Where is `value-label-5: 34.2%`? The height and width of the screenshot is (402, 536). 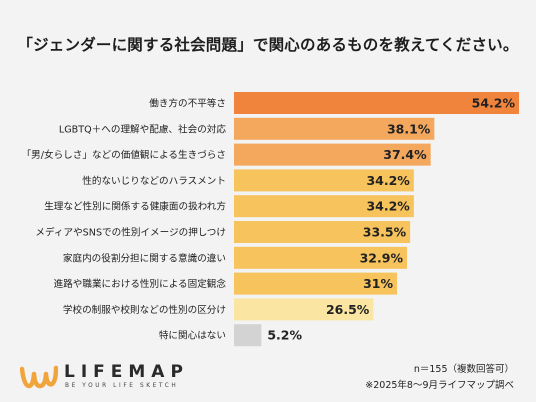 value-label-5: 34.2% is located at coordinates (388, 206).